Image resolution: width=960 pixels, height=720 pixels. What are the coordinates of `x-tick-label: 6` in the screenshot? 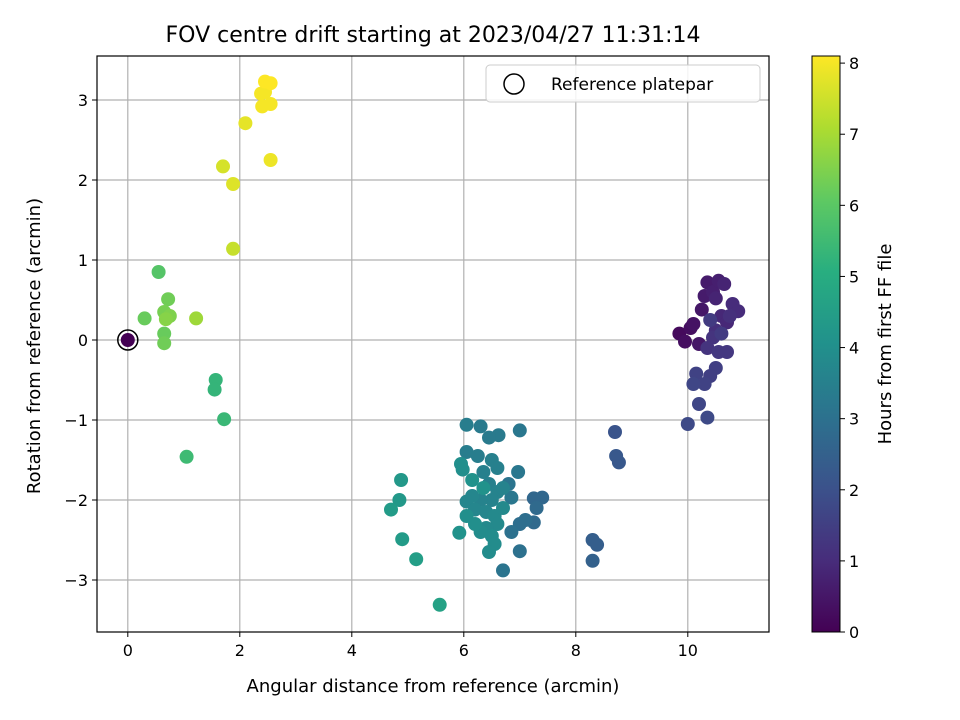 It's located at (464, 650).